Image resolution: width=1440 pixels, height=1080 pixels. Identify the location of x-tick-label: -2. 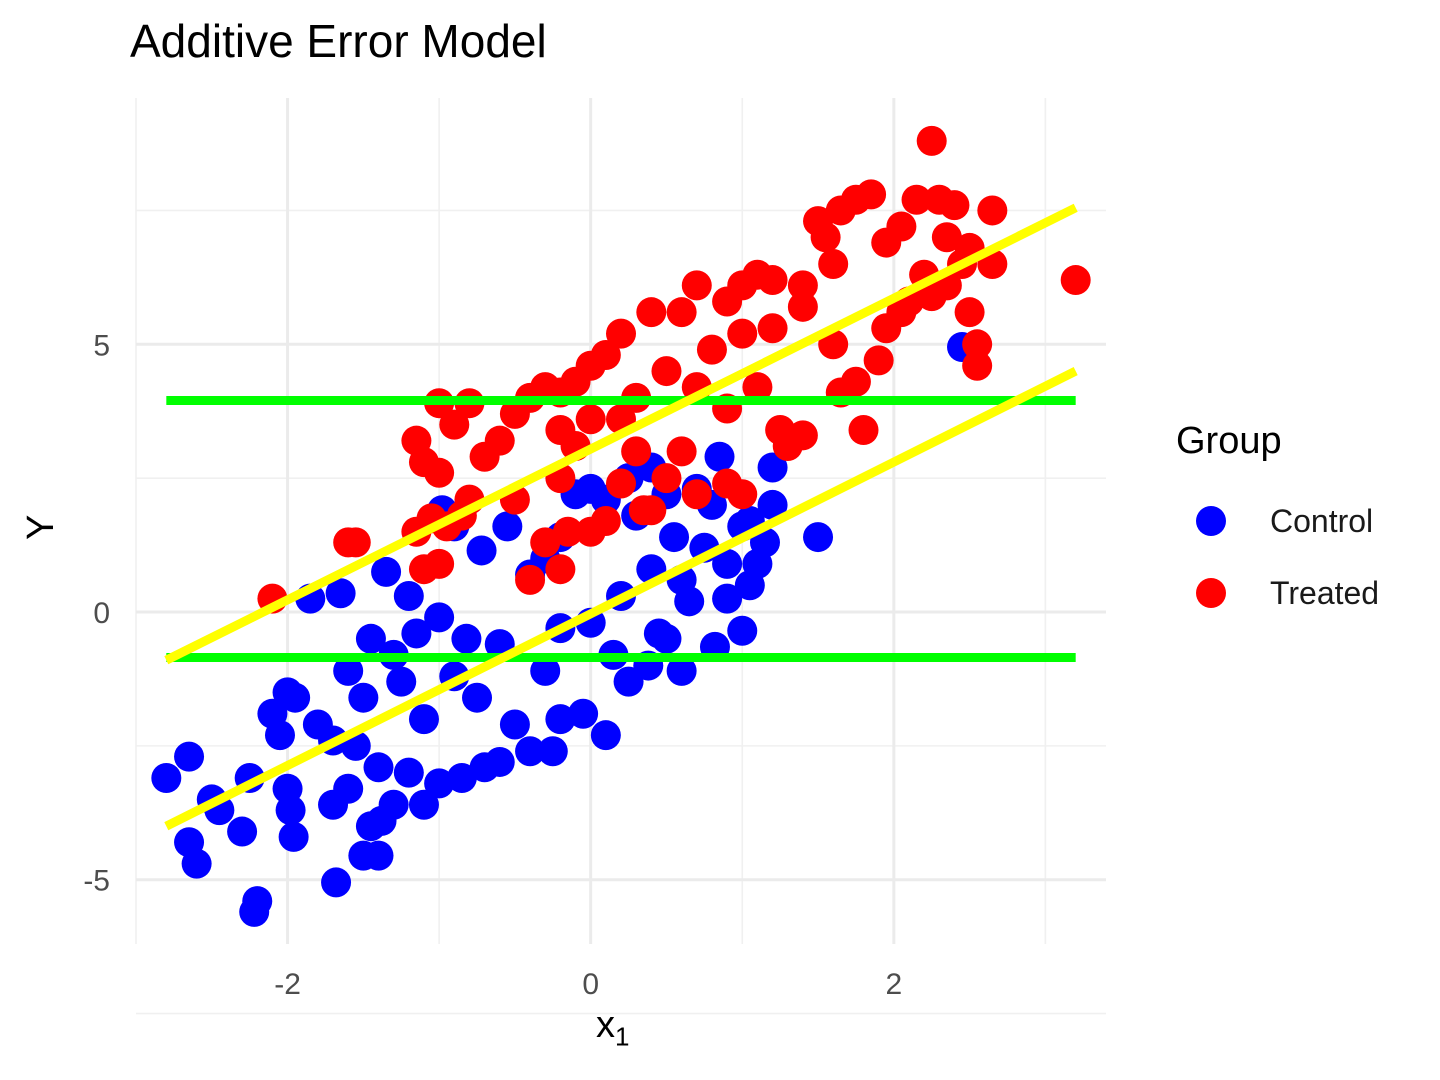
(287, 984).